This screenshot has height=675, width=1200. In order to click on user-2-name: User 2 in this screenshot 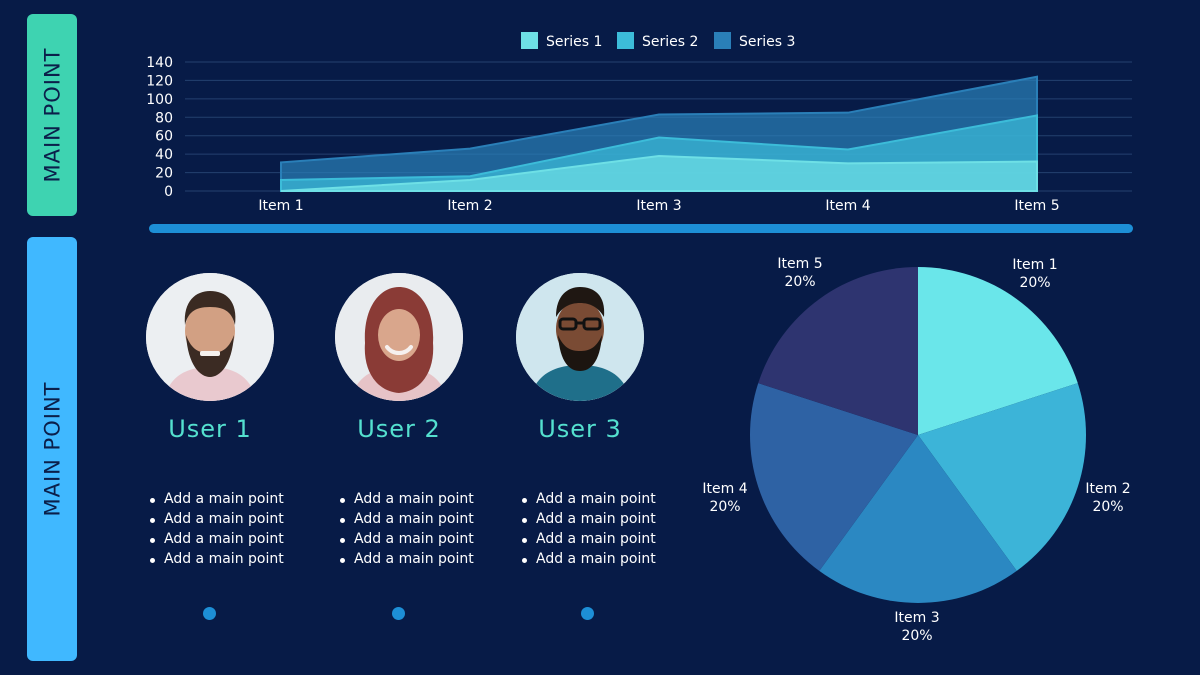, I will do `click(399, 429)`.